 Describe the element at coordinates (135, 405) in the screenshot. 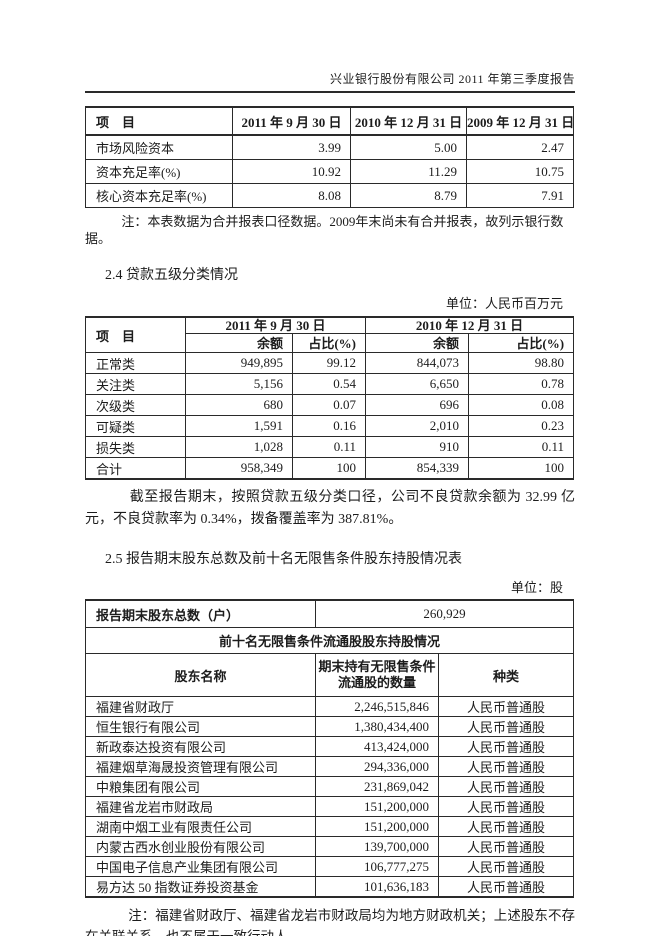

I see `row-label: 次级类` at that location.